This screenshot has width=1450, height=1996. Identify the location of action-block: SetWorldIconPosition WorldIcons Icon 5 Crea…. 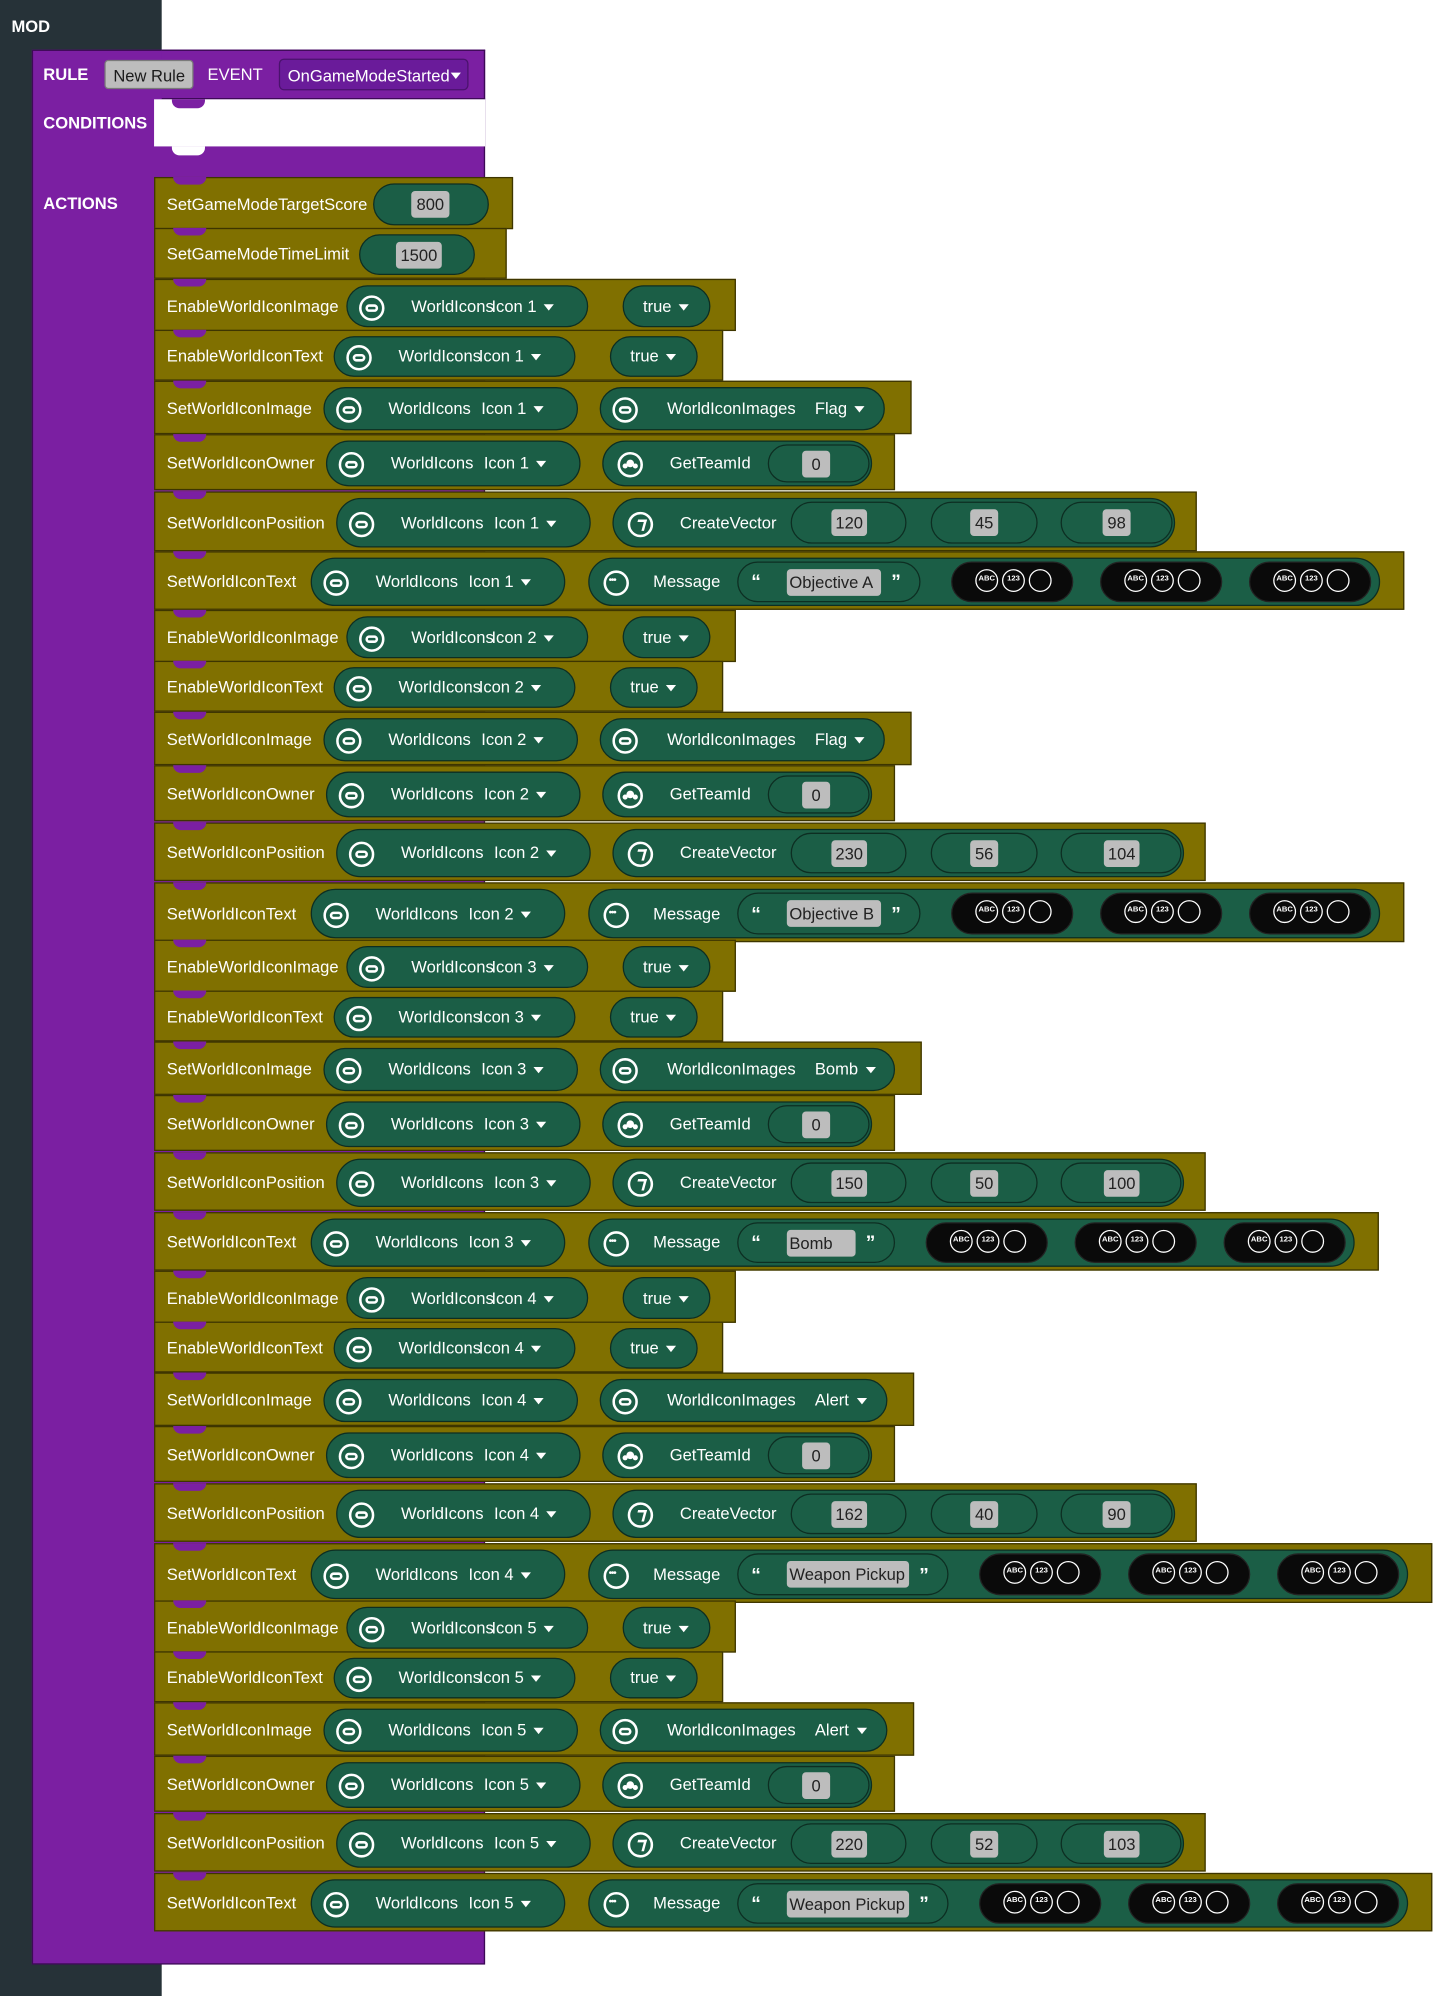
(680, 1842).